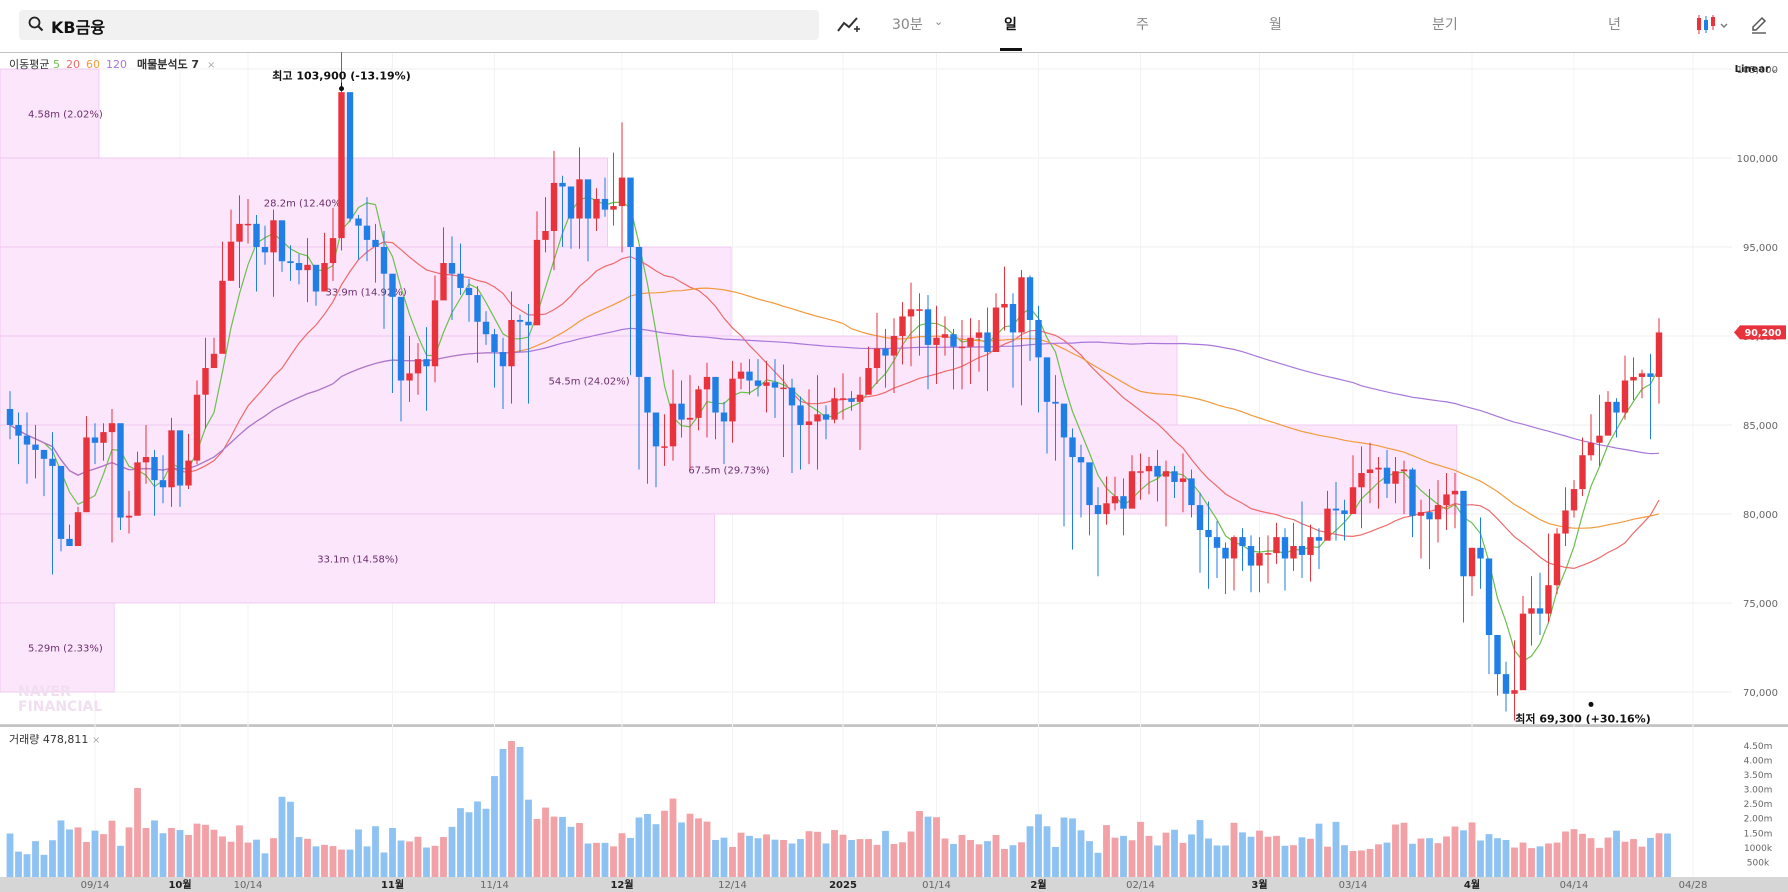 This screenshot has width=1788, height=892. Describe the element at coordinates (1010, 25) in the screenshot. I see `tab-day: 일` at that location.